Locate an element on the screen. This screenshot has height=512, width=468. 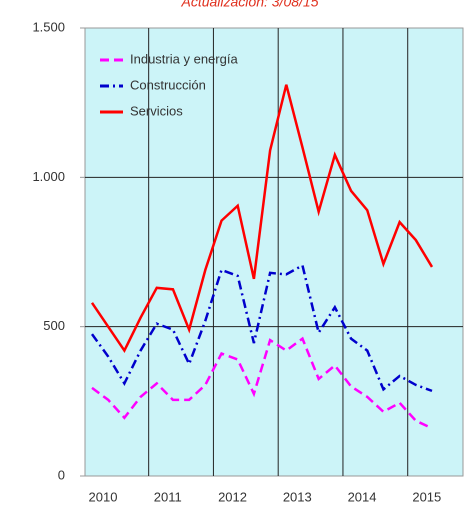
legend-label: Servicios is located at coordinates (156, 110).